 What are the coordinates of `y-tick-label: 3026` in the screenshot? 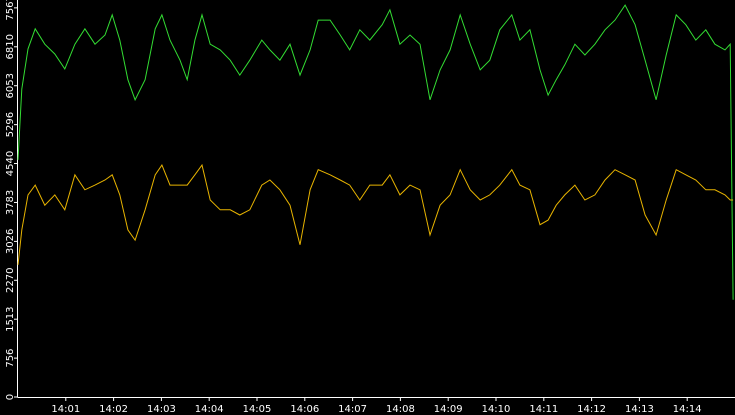 It's located at (10, 241).